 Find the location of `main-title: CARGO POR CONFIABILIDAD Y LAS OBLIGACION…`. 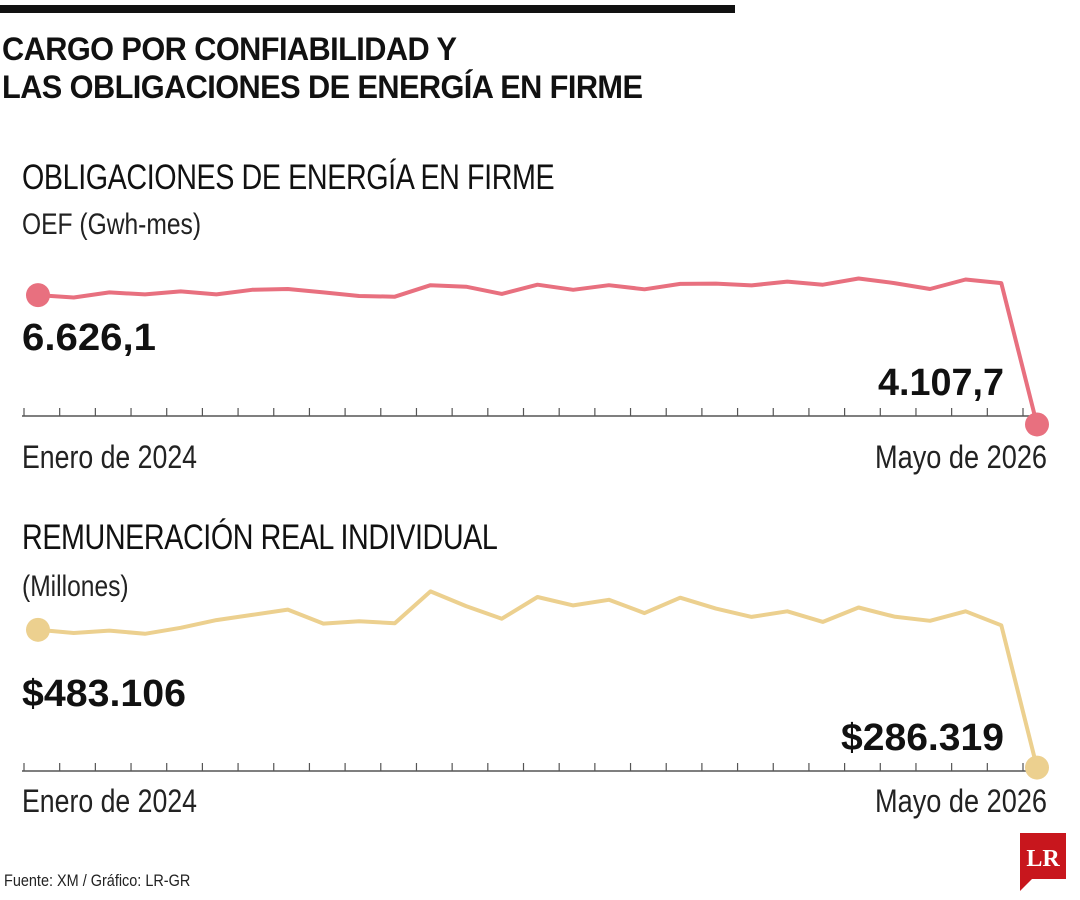

main-title: CARGO POR CONFIABILIDAD Y LAS OBLIGACION… is located at coordinates (322, 68).